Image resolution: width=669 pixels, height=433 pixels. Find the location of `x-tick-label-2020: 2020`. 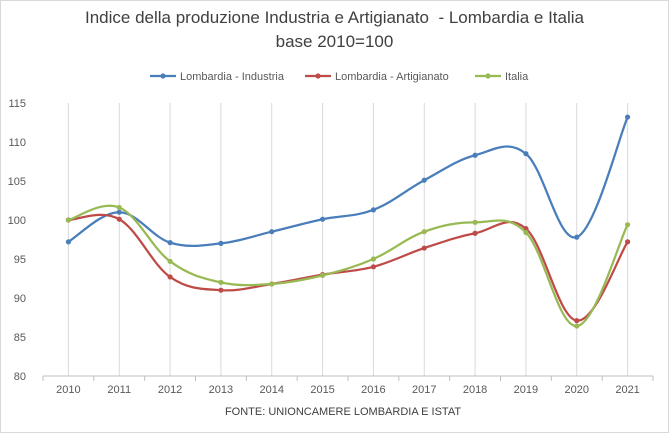

x-tick-label-2020: 2020 is located at coordinates (577, 390).